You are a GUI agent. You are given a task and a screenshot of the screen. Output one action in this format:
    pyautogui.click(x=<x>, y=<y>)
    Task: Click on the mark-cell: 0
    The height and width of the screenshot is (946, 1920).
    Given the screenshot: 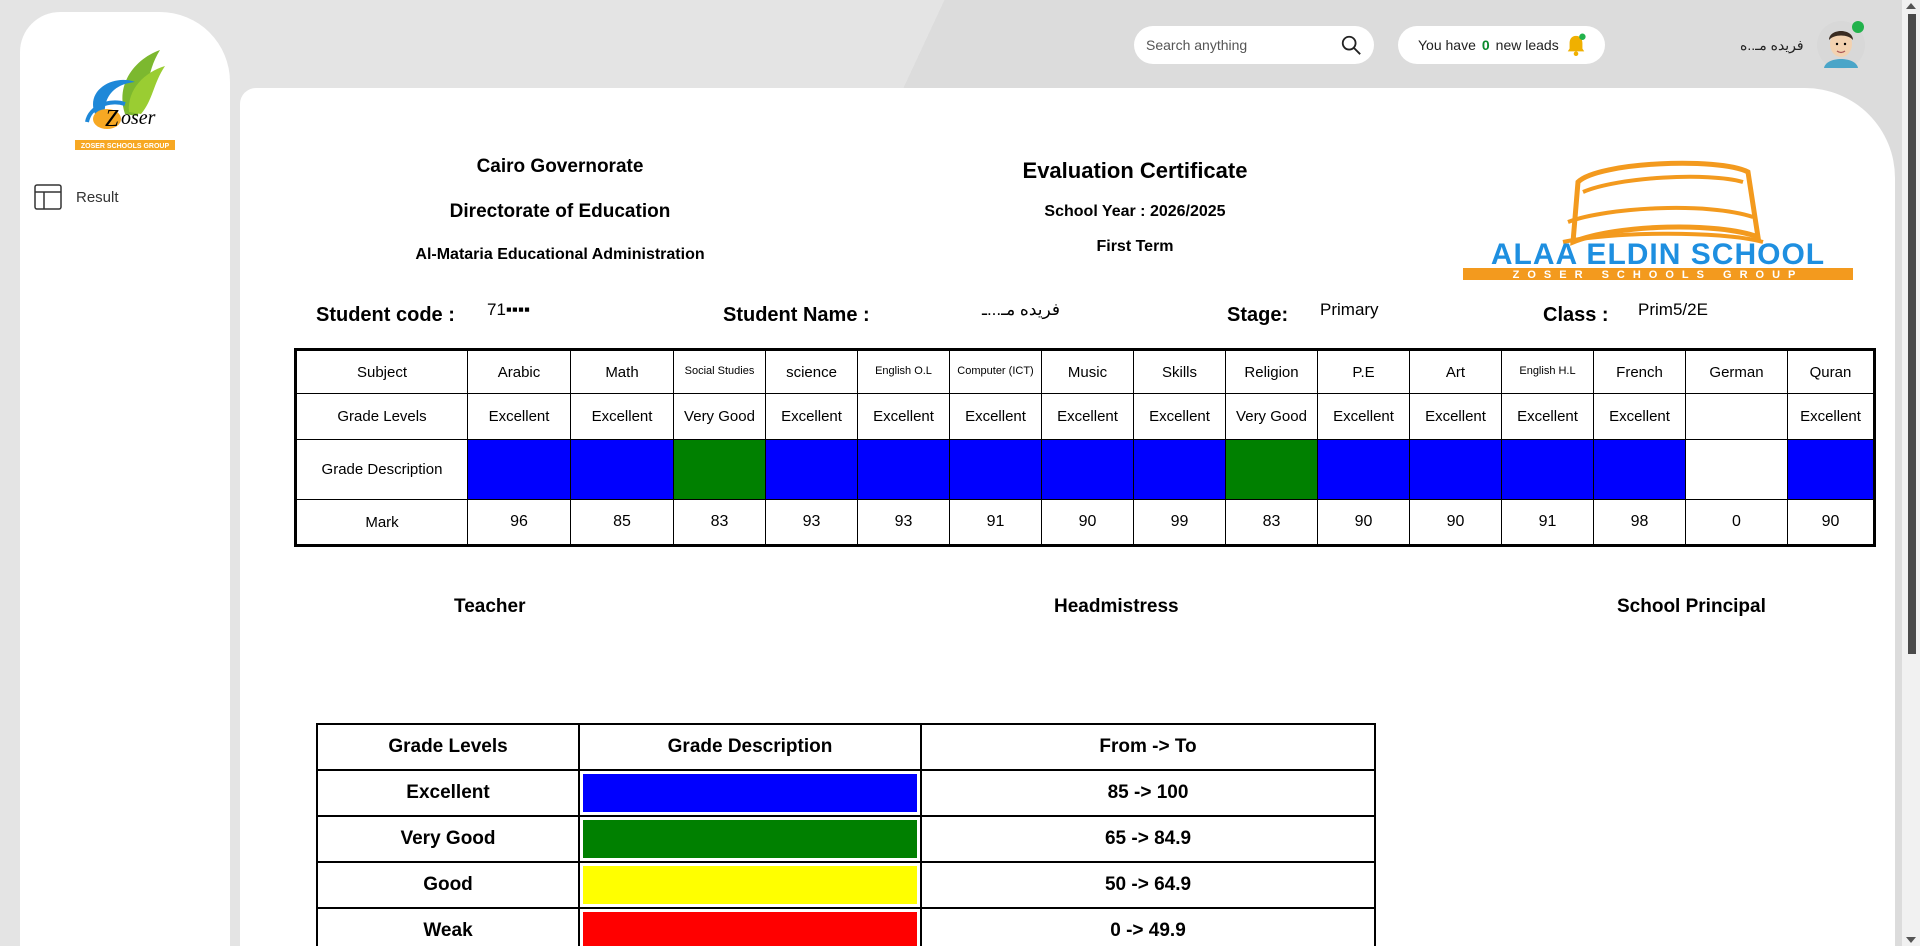 What is the action you would take?
    pyautogui.click(x=1736, y=522)
    